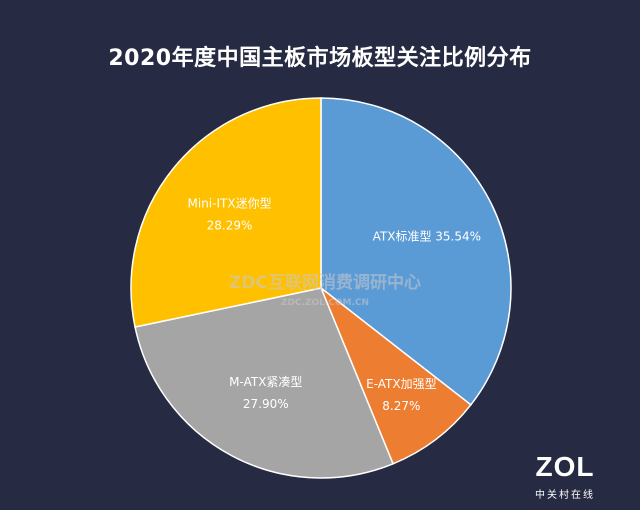  Describe the element at coordinates (325, 283) in the screenshot. I see `watermark-main: ZDC互联网消费调研中心` at that location.